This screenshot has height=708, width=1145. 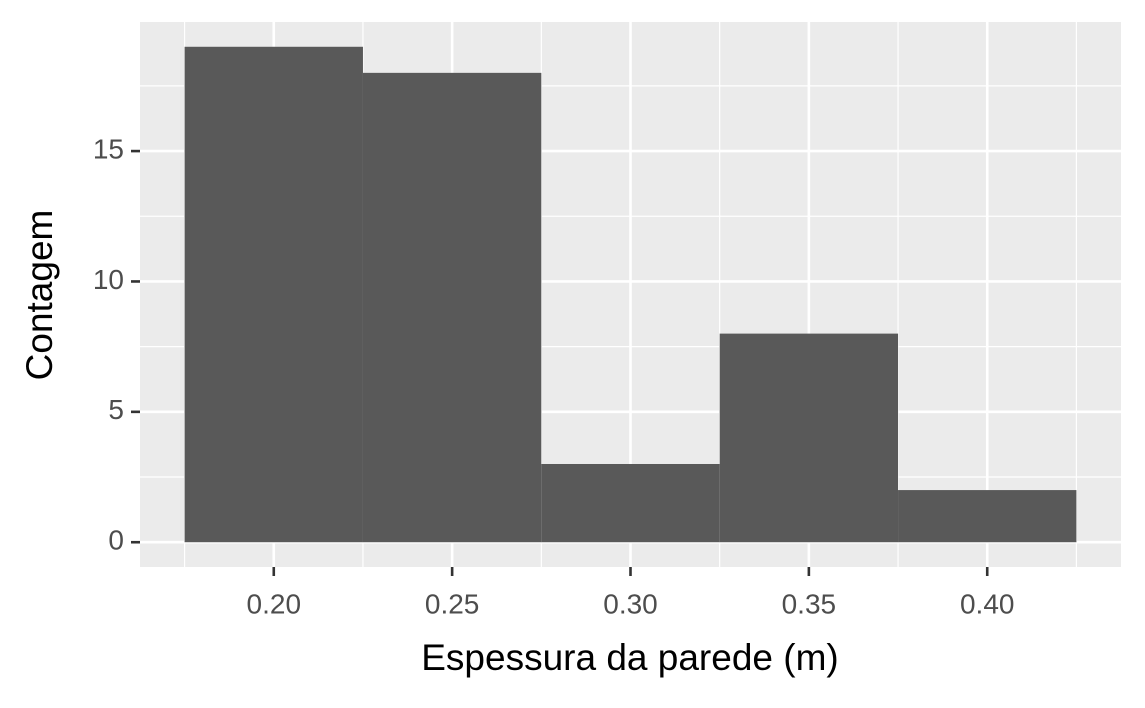 I want to click on y-tick-label: 15, so click(x=108, y=148).